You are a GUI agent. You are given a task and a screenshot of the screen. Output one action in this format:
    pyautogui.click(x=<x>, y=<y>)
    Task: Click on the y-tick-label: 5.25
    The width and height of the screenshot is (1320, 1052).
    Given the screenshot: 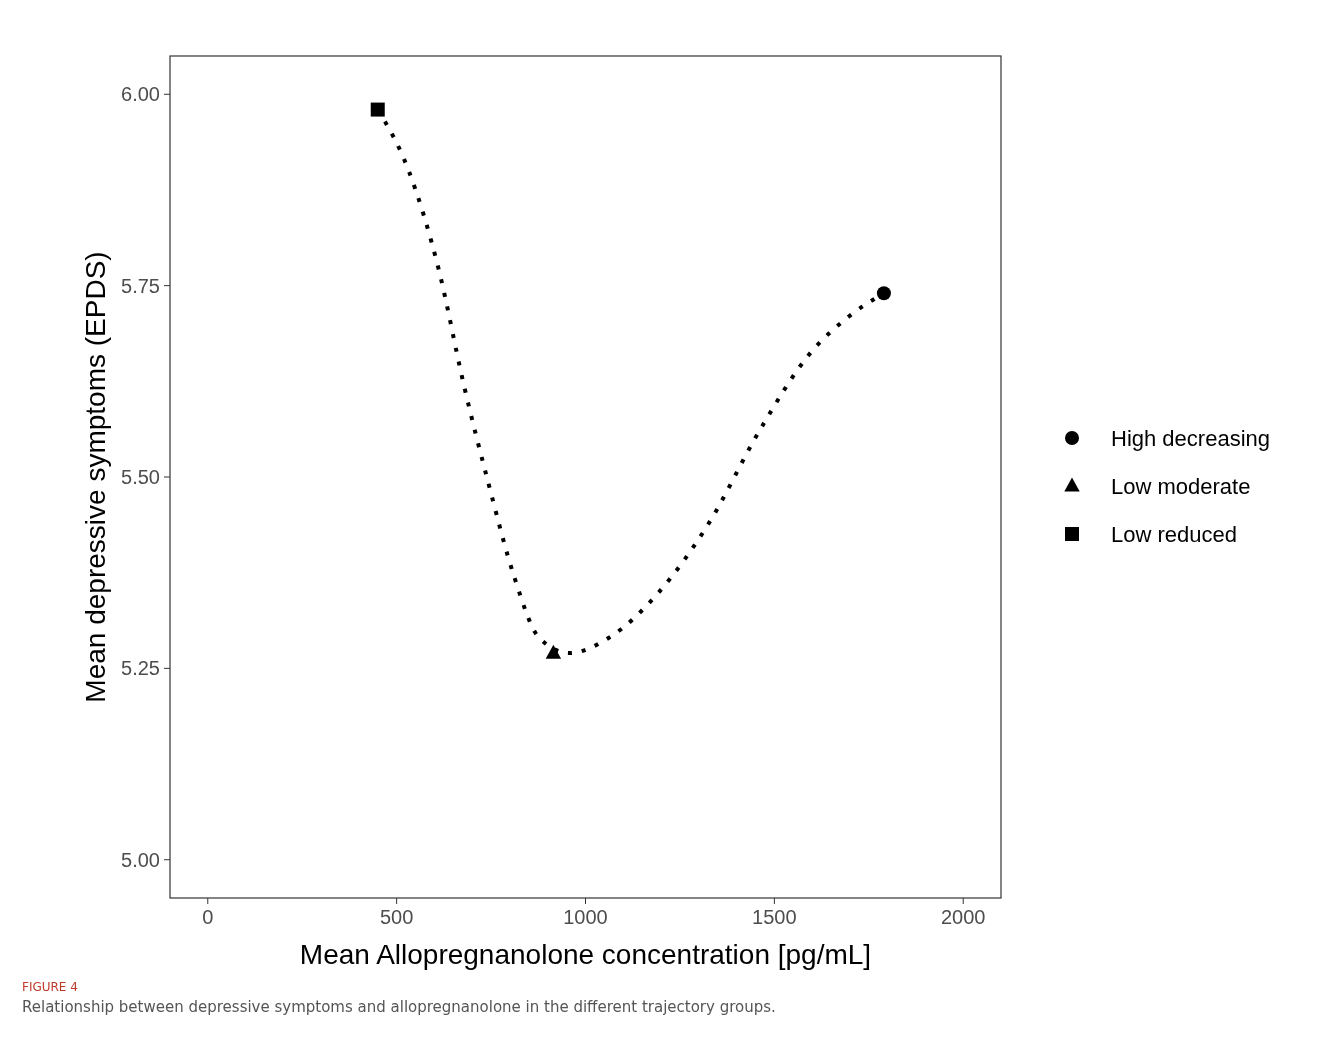 What is the action you would take?
    pyautogui.click(x=140, y=668)
    